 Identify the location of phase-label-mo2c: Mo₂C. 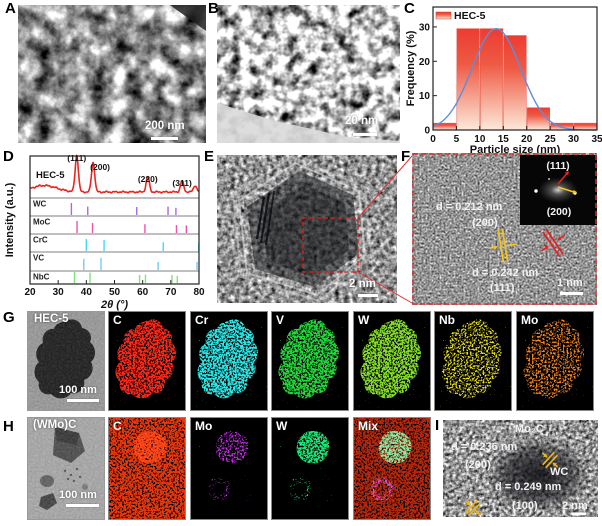
(529, 429).